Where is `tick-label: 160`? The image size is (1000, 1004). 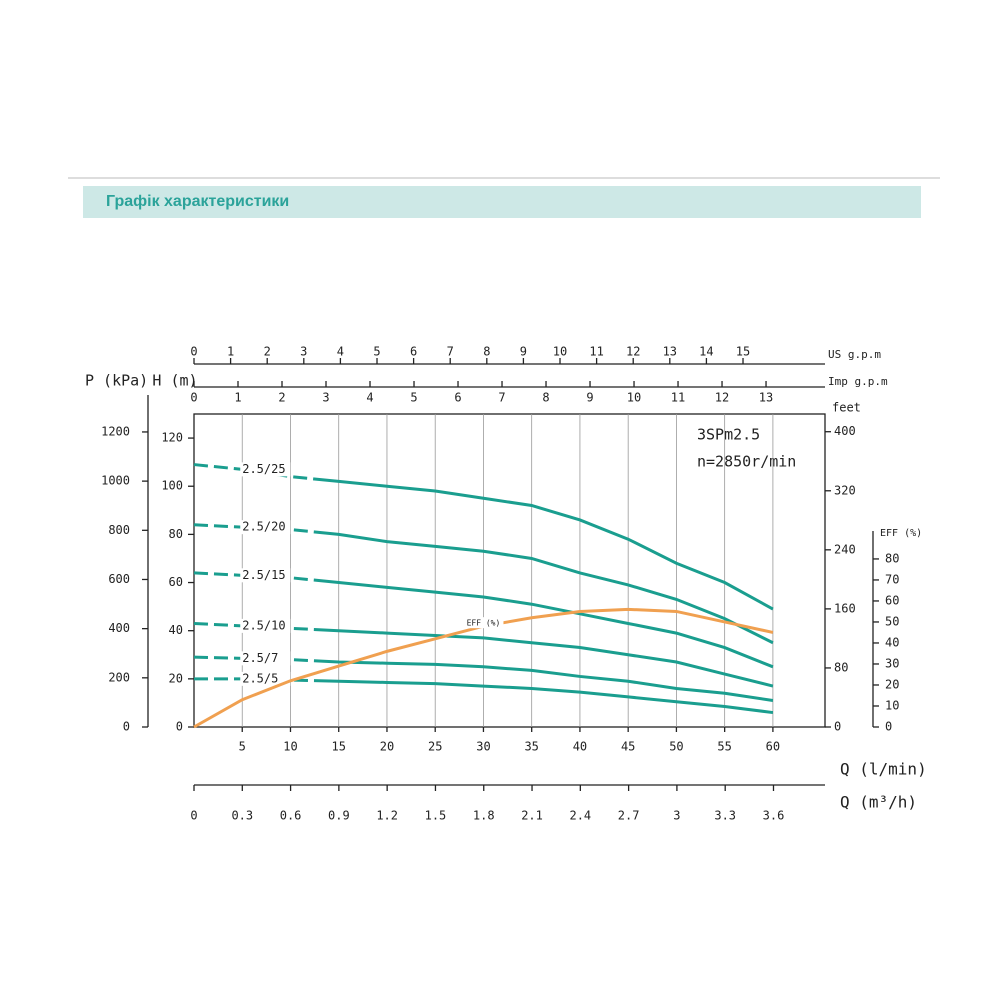 tick-label: 160 is located at coordinates (845, 608).